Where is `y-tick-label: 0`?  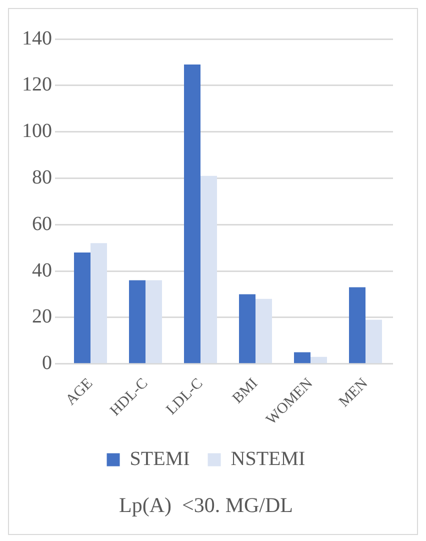 y-tick-label: 0 is located at coordinates (47, 363).